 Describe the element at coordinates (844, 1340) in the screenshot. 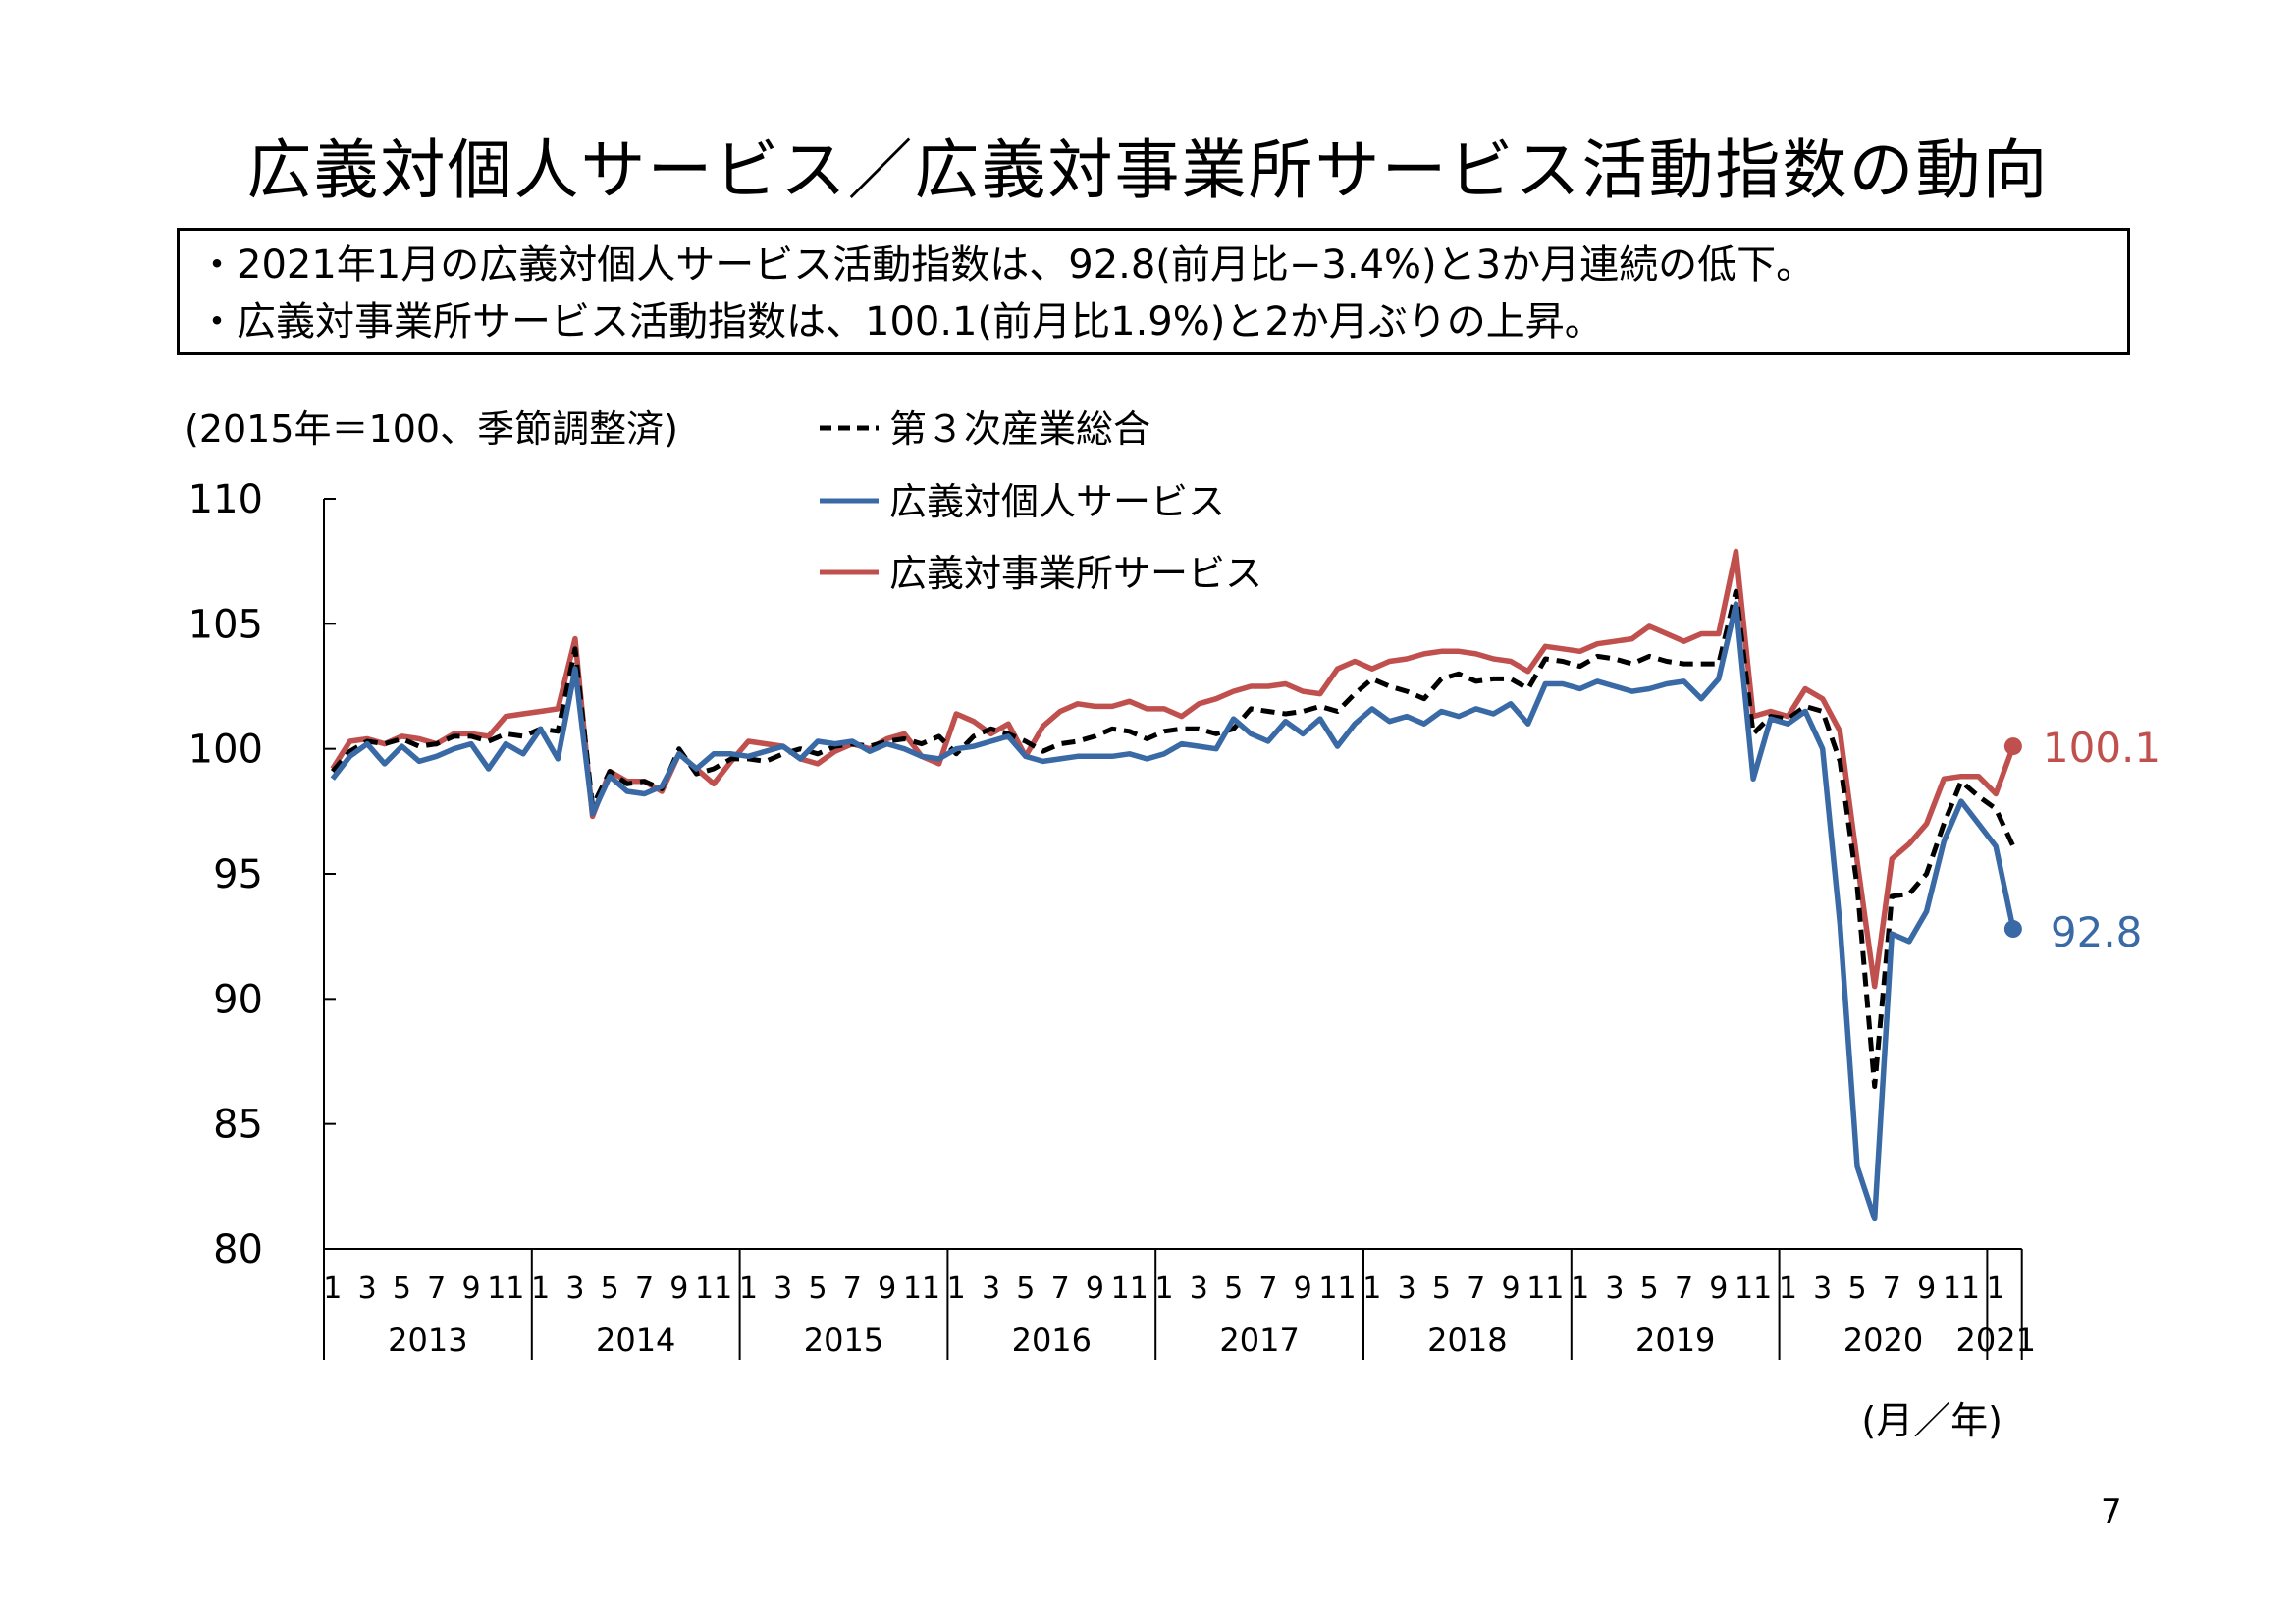

I see `year-label: 2015` at that location.